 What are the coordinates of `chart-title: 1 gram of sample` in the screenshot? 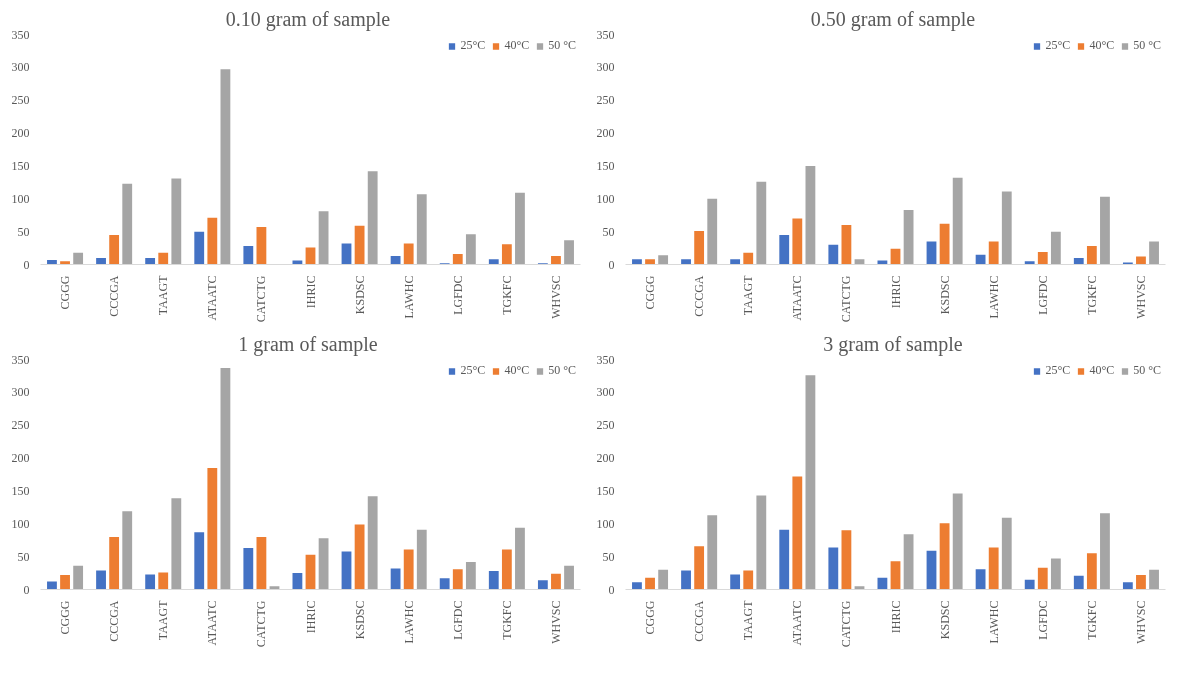 It's located at (308, 344).